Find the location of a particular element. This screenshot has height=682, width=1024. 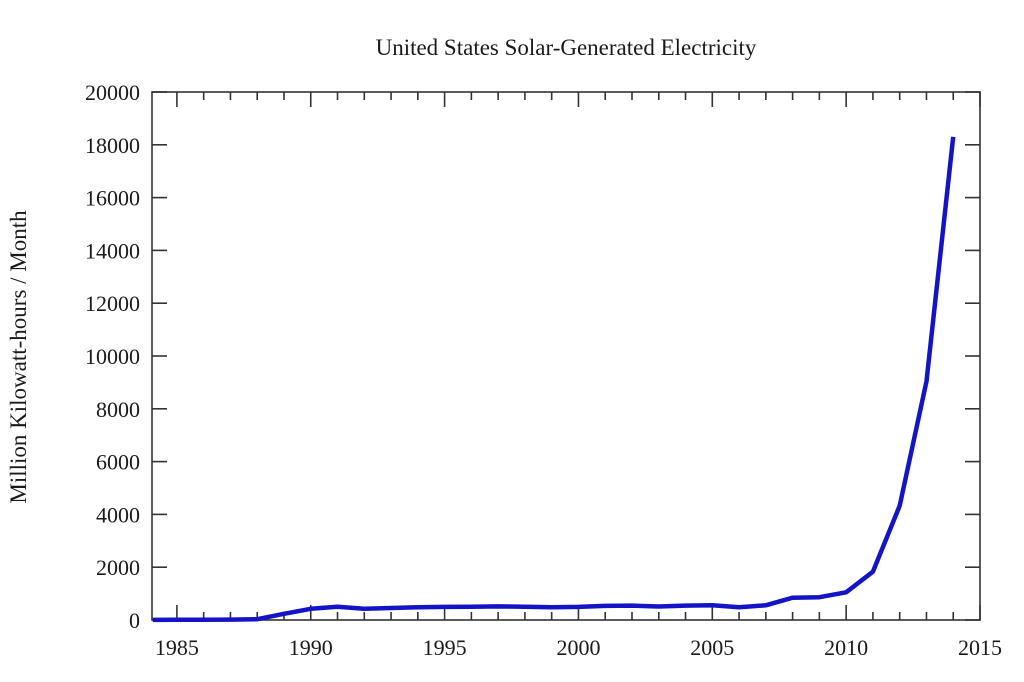

x-axis-tick-labels: 1985 1990 1995 2000 2005 2010 2015 is located at coordinates (578, 647).